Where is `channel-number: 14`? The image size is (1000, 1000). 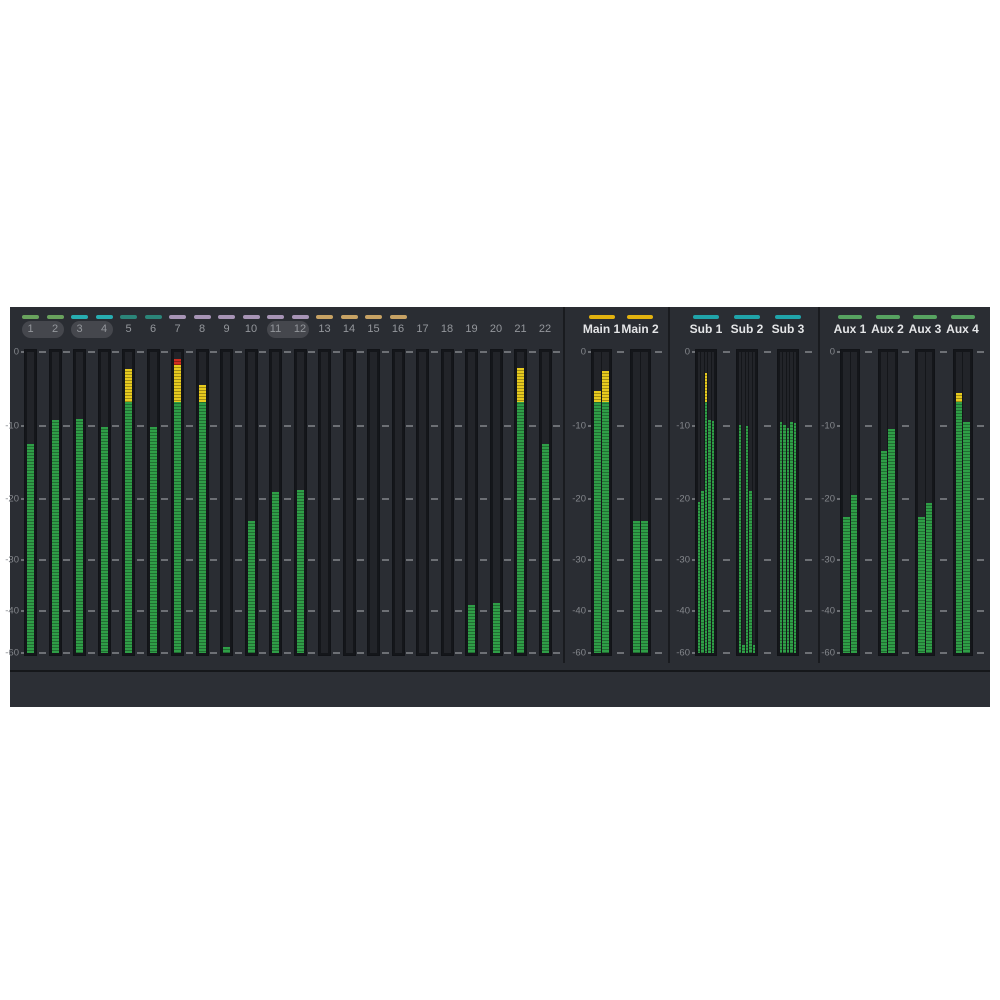 channel-number: 14 is located at coordinates (349, 329).